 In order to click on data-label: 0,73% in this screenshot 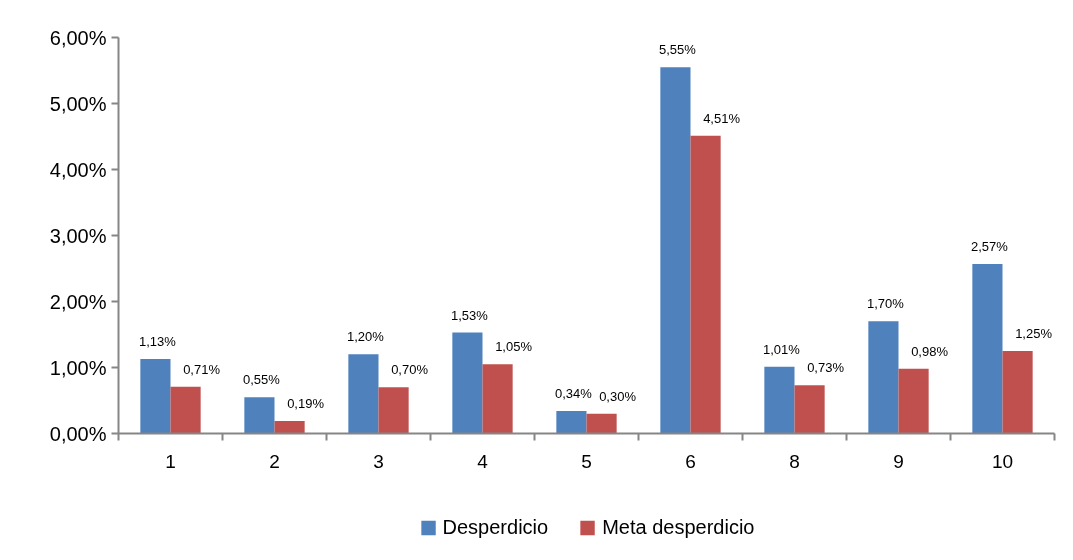, I will do `click(826, 368)`.